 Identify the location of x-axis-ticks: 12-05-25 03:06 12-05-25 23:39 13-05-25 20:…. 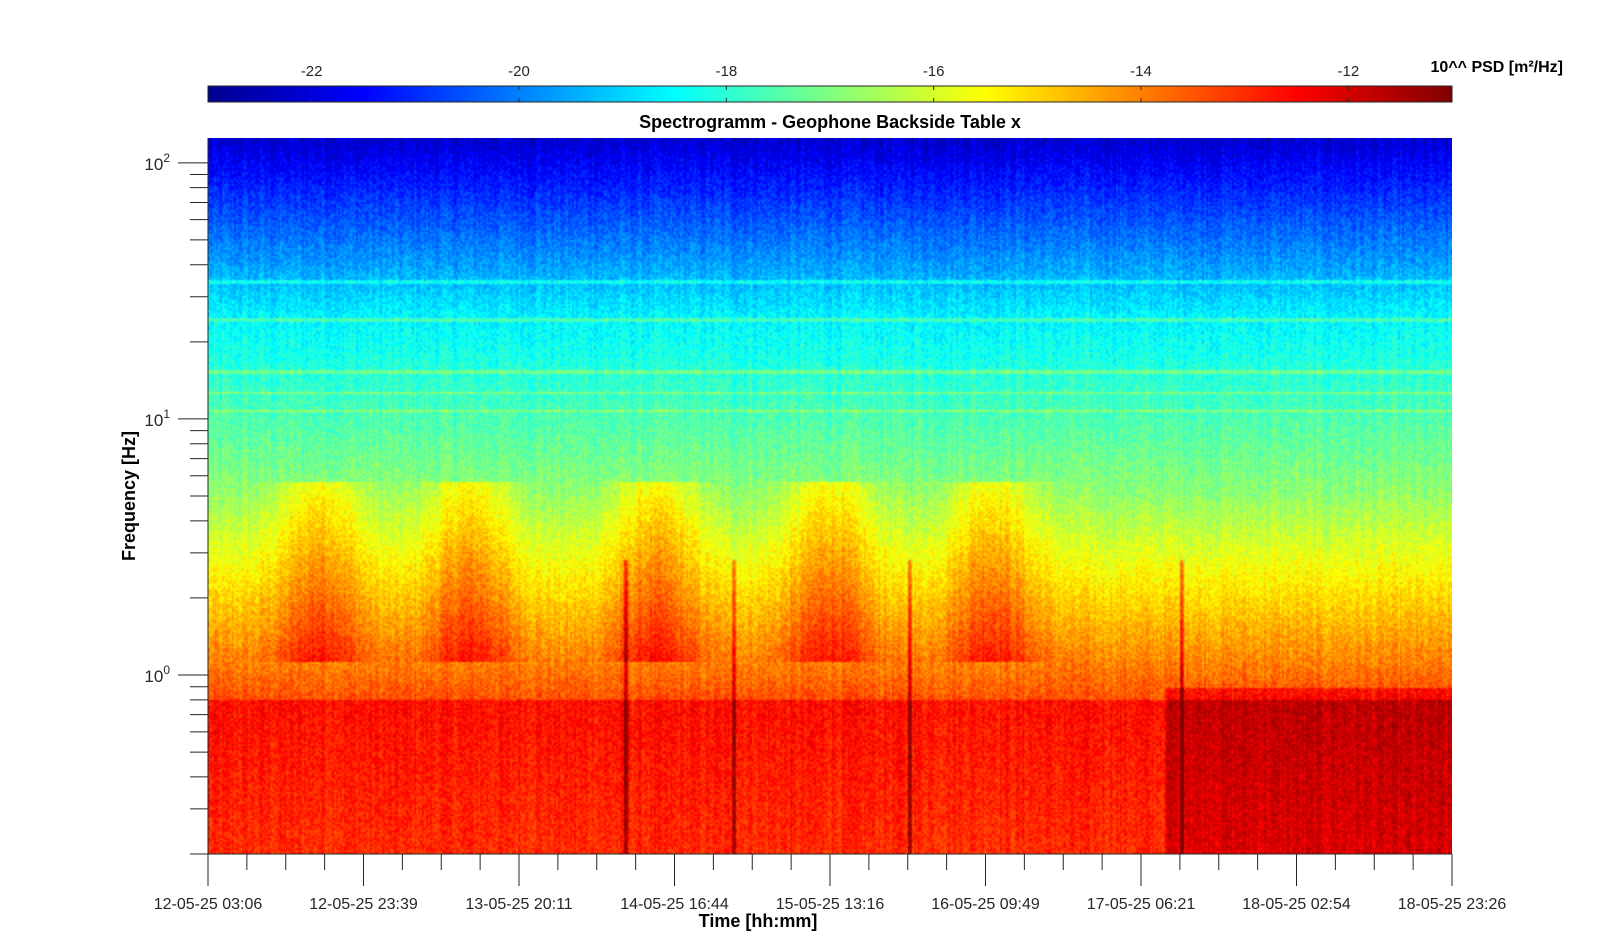
(830, 883).